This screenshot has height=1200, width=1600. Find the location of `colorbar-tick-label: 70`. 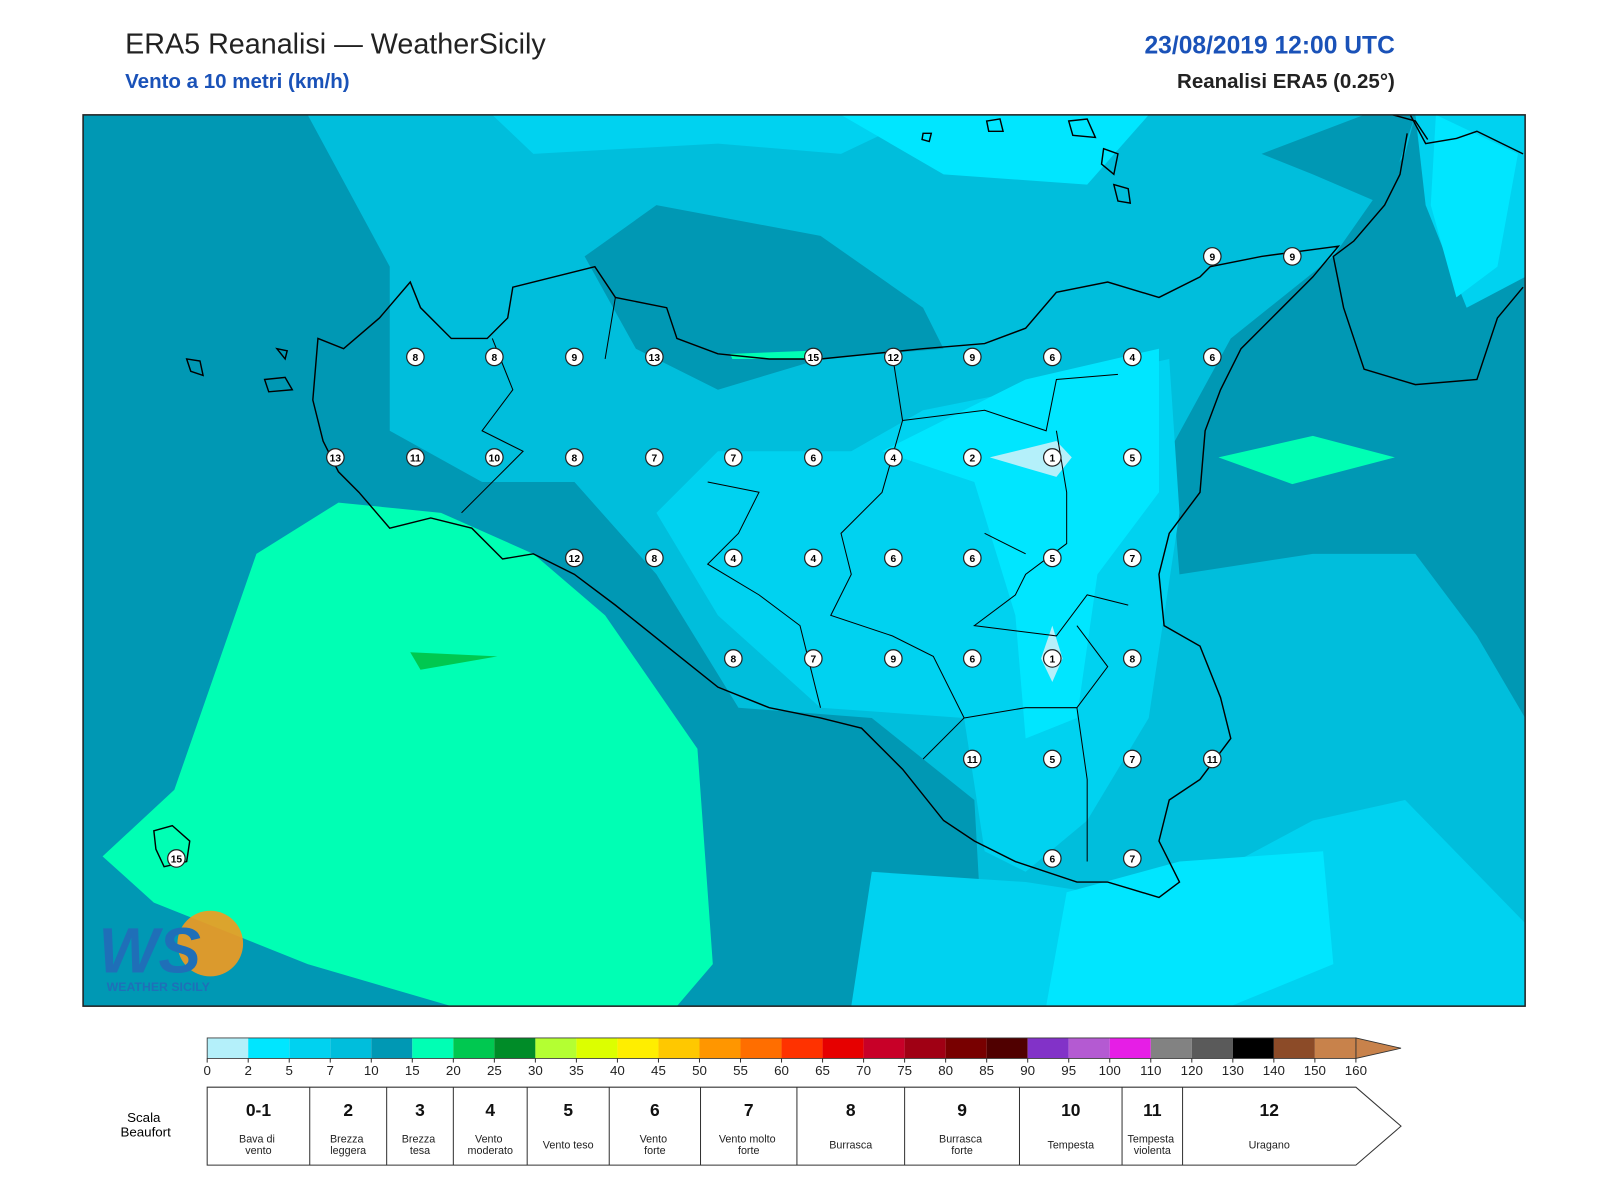

colorbar-tick-label: 70 is located at coordinates (863, 1070).